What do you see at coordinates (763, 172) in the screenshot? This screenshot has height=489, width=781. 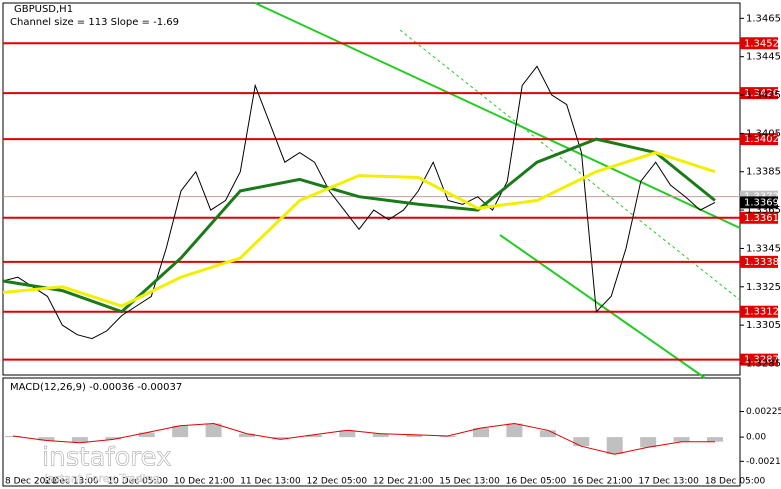 I see `y-tick-label: 1.3385` at bounding box center [763, 172].